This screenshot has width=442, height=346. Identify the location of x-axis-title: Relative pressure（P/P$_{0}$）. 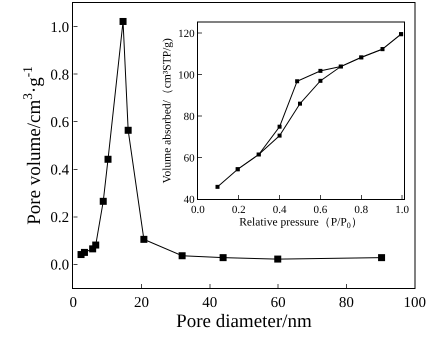
(301, 223).